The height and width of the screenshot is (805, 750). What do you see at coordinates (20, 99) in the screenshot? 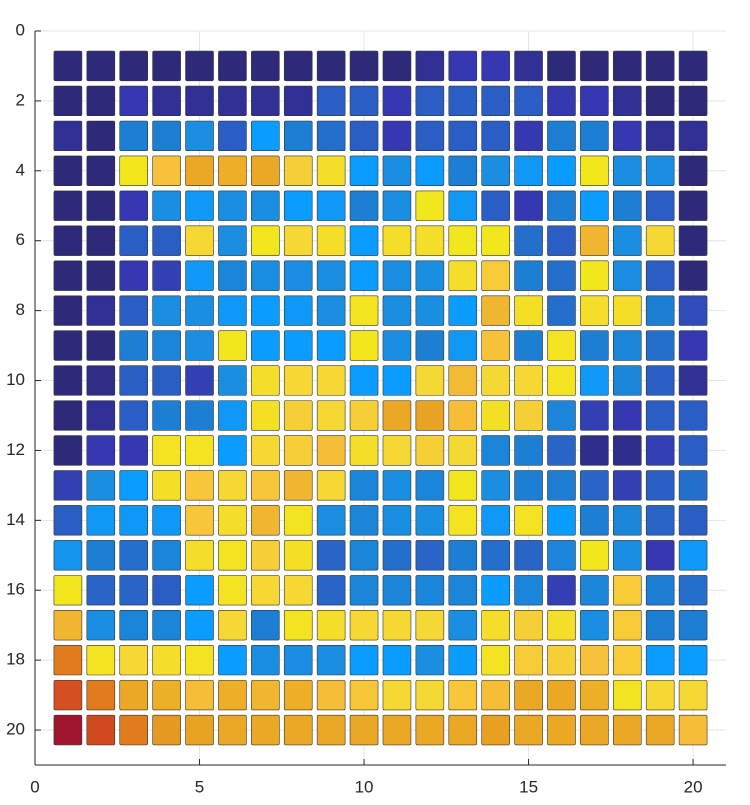
I see `y-tick-label: 2` at bounding box center [20, 99].